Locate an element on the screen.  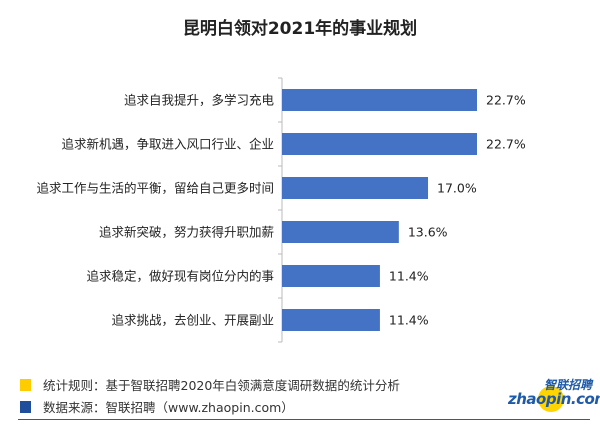
legend-item-rule: 统计规则：基于智联招聘2020年白领满意度调研数据的统计分析 is located at coordinates (210, 384).